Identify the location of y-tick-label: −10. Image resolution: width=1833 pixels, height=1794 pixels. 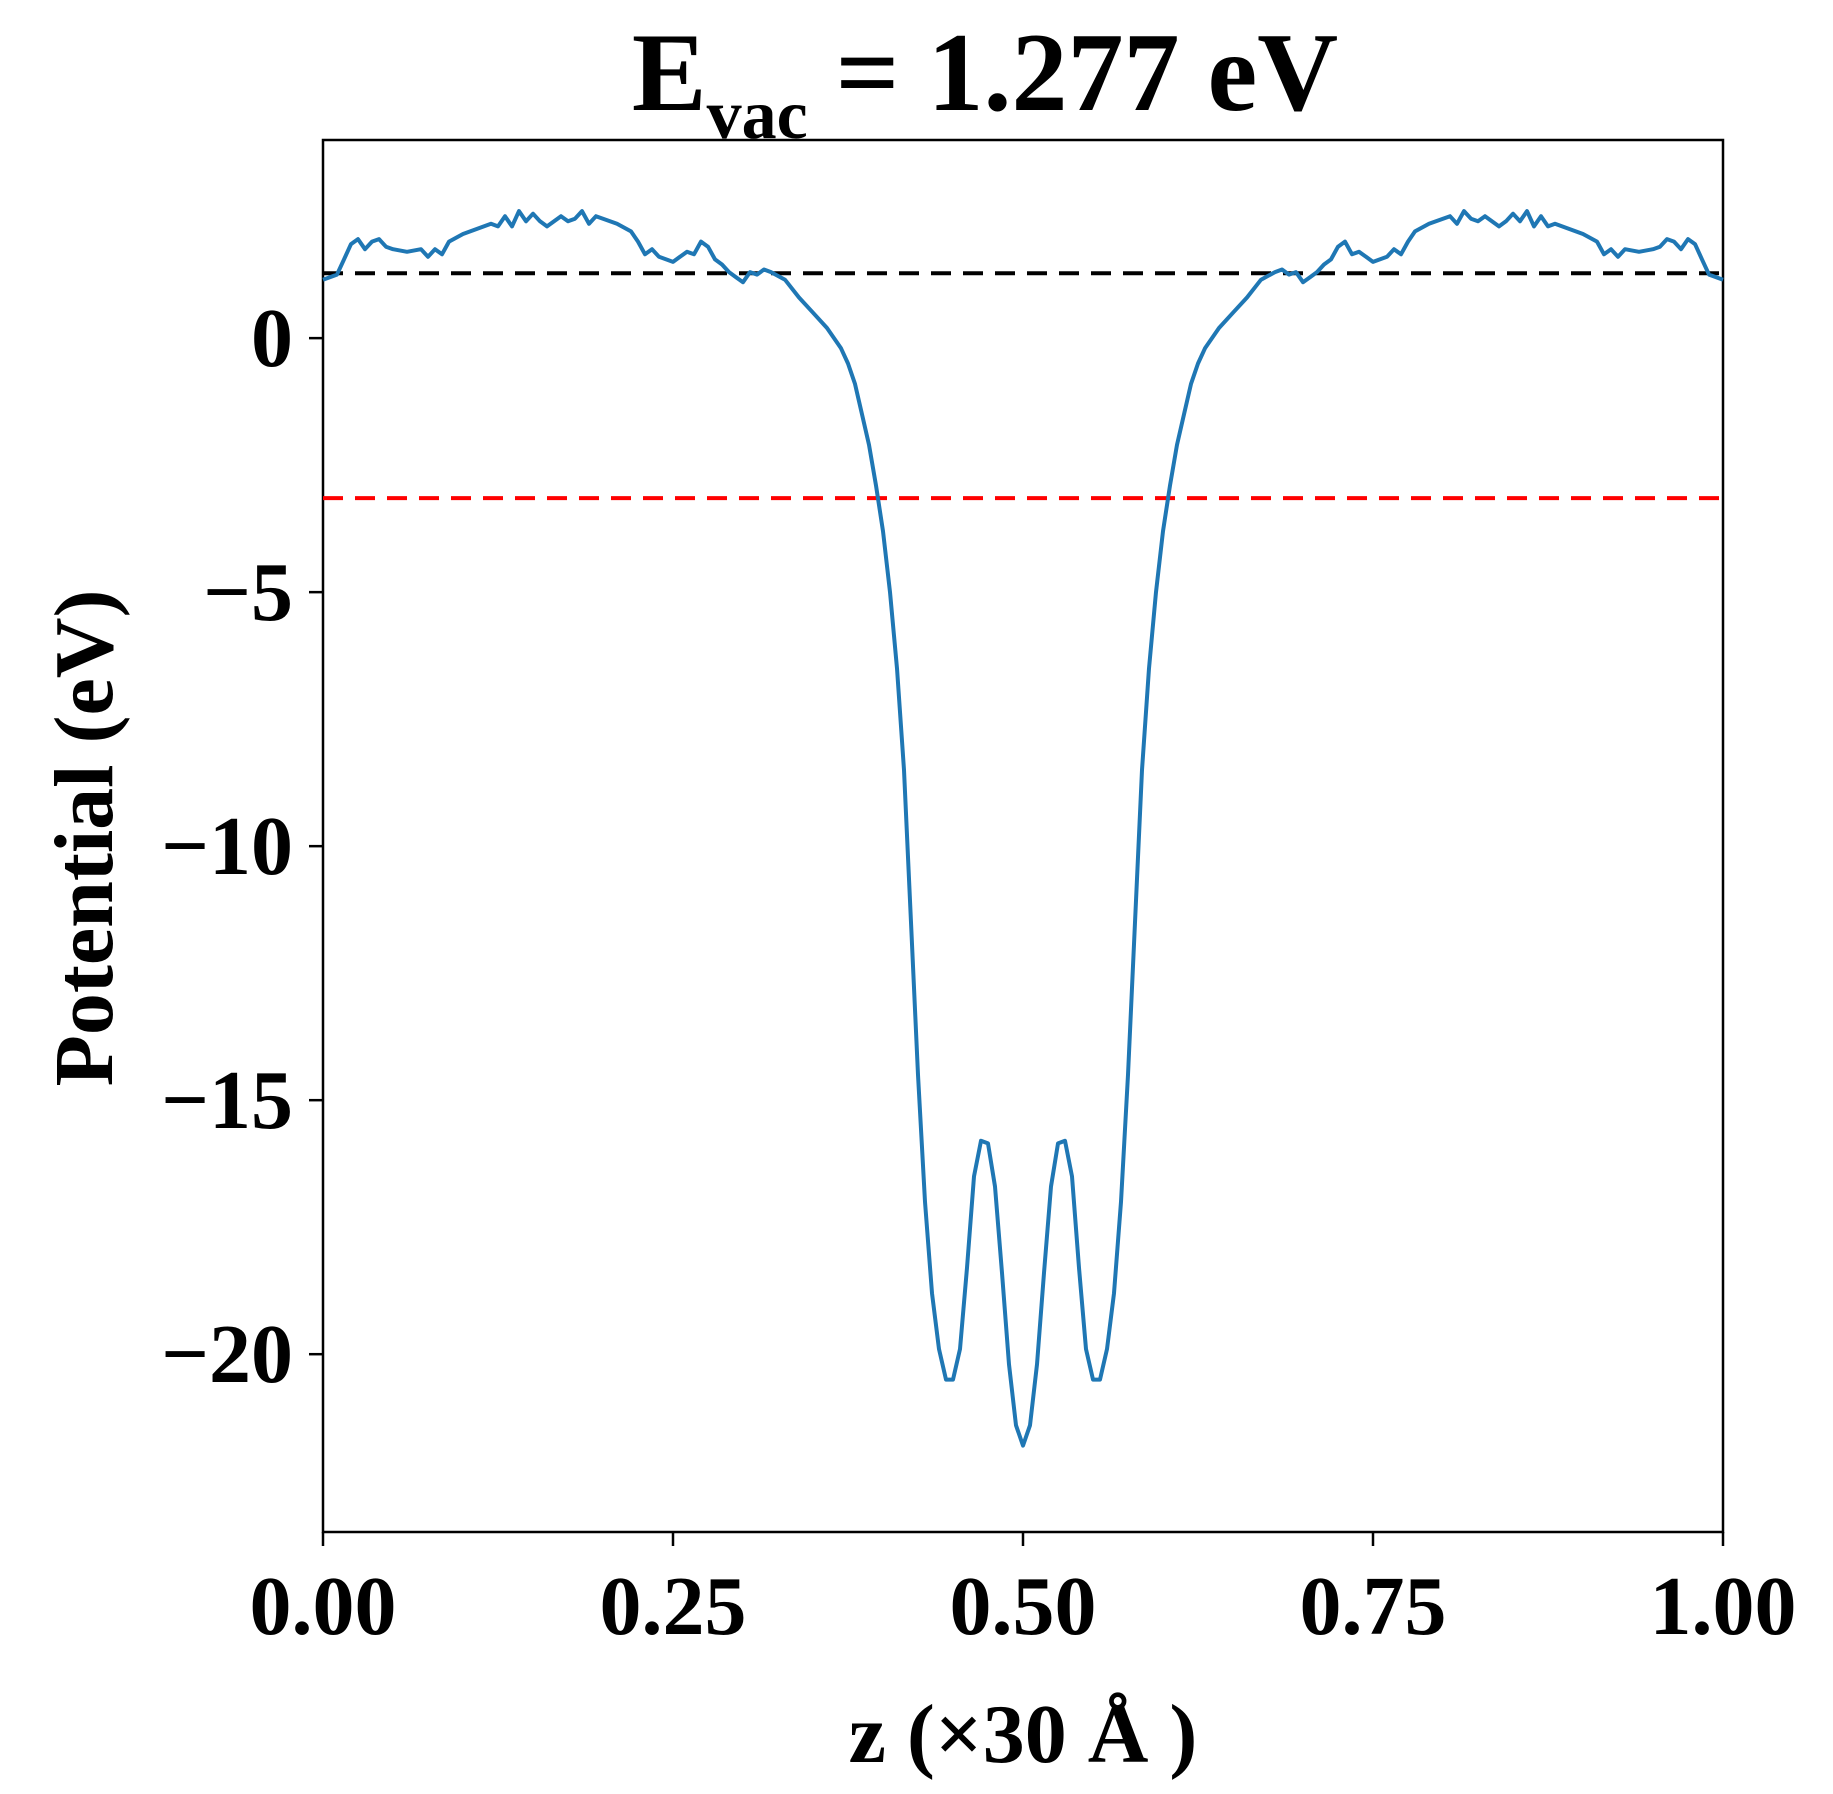
(227, 846).